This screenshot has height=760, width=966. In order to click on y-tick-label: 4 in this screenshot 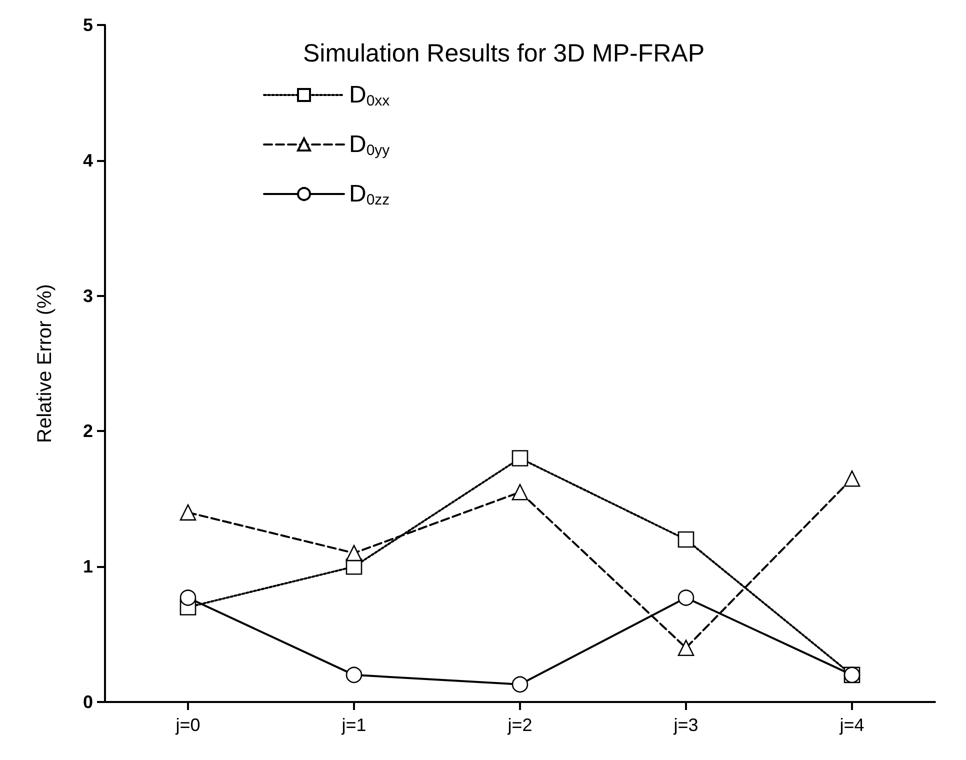, I will do `click(87, 160)`.